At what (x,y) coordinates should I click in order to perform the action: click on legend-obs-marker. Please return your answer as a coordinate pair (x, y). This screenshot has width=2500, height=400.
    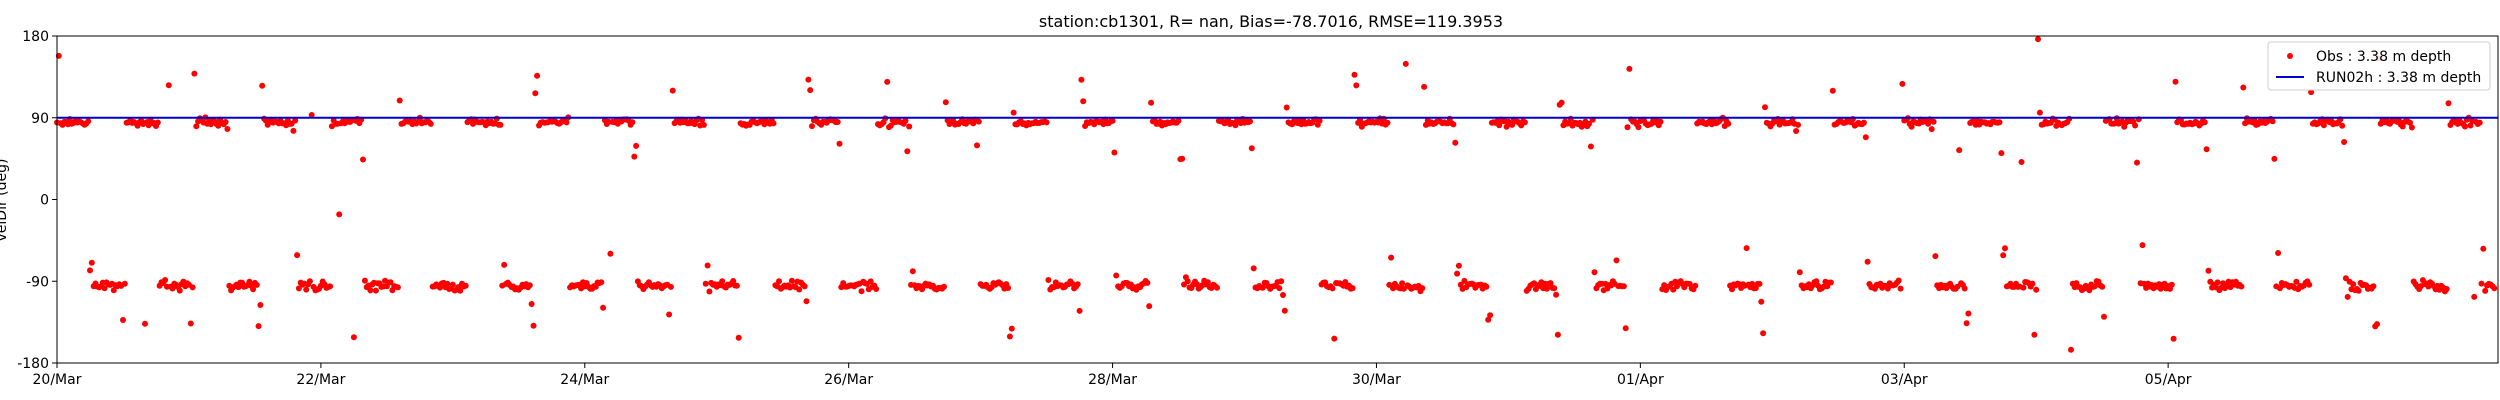
    Looking at the image, I should click on (2290, 56).